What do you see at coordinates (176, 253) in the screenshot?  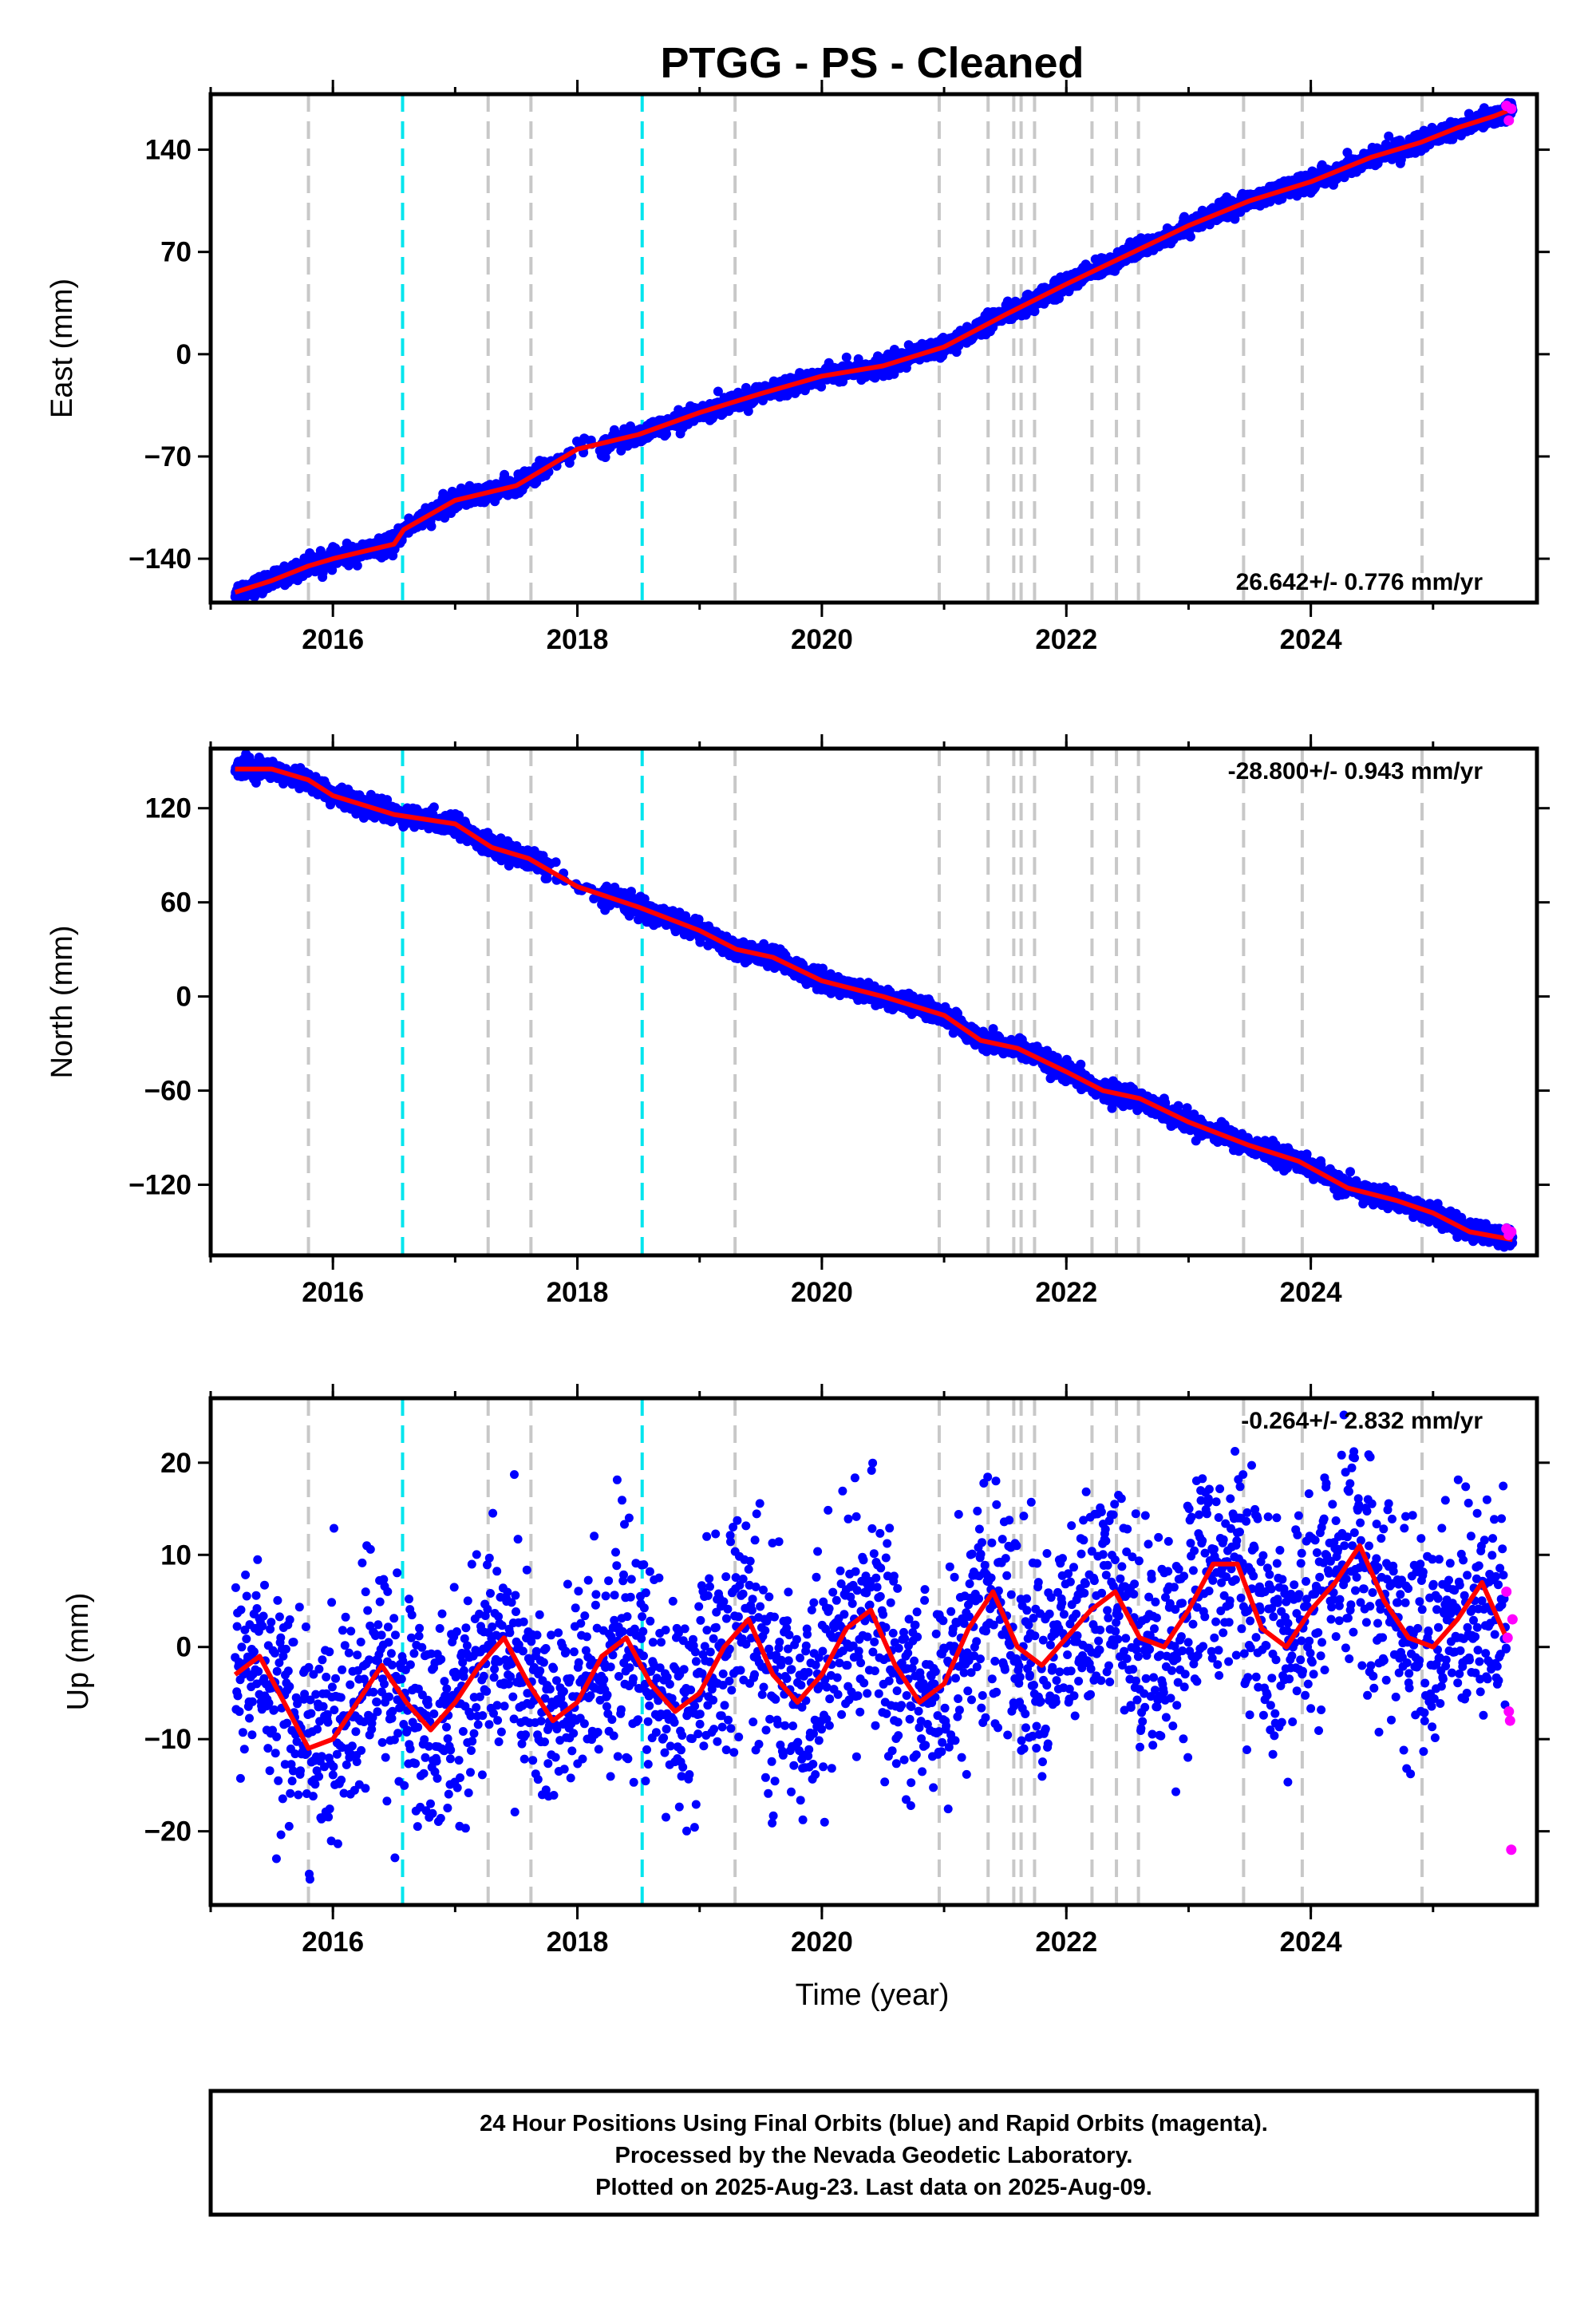 I see `y-tick-label: 70` at bounding box center [176, 253].